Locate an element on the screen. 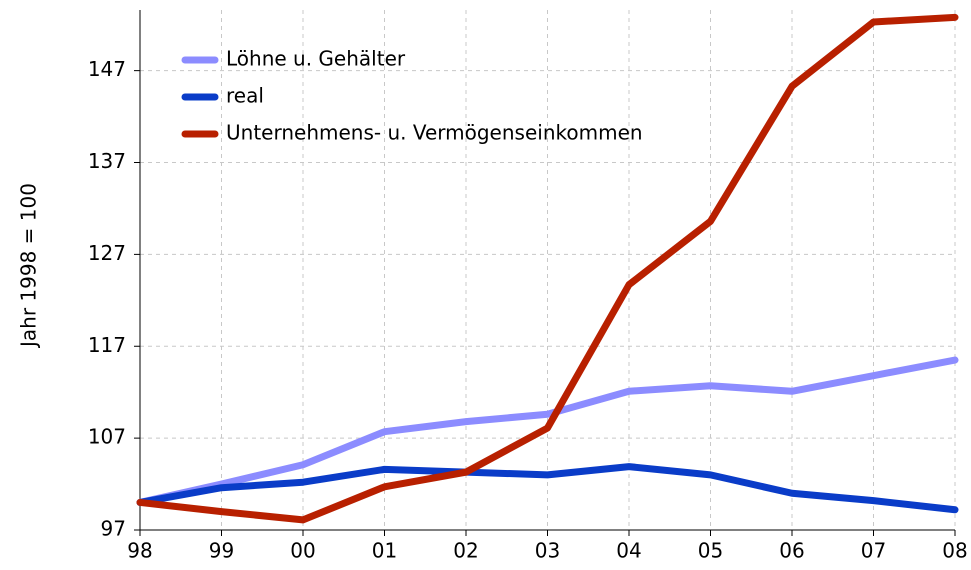 This screenshot has width=971, height=570. line-series is located at coordinates (547, 488).